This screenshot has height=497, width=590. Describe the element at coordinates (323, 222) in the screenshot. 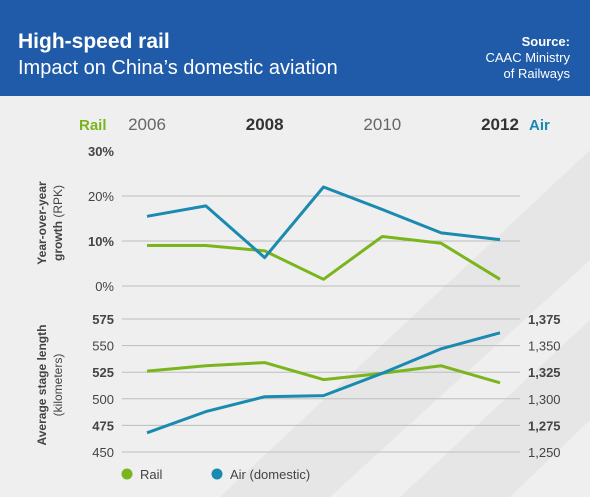

I see `series-line-air` at that location.